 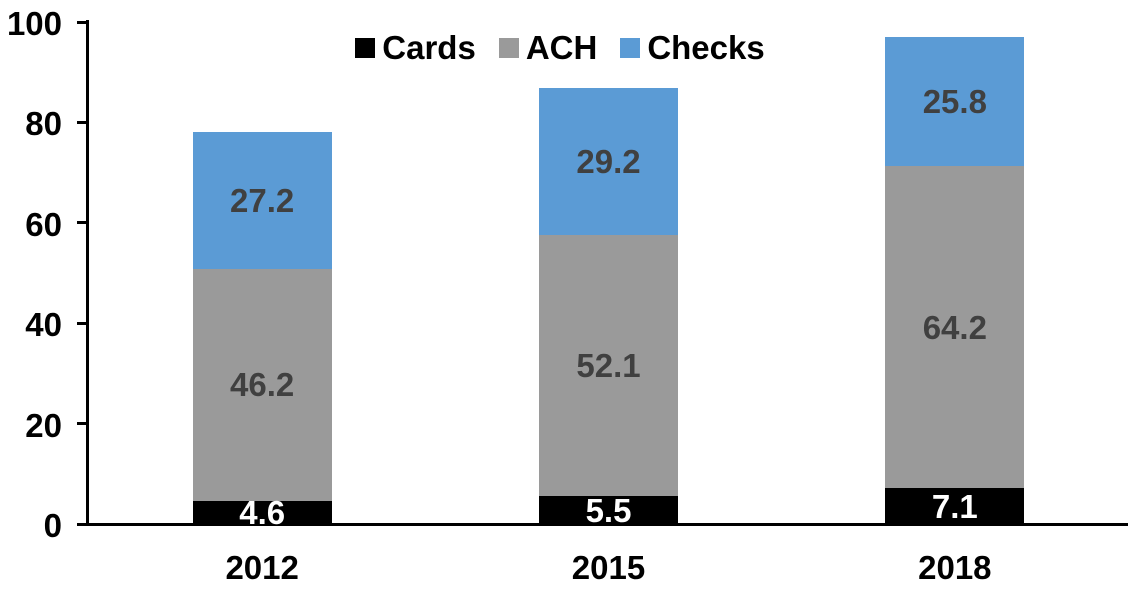 I want to click on segment-cards-2012: 4.6, so click(x=262, y=512).